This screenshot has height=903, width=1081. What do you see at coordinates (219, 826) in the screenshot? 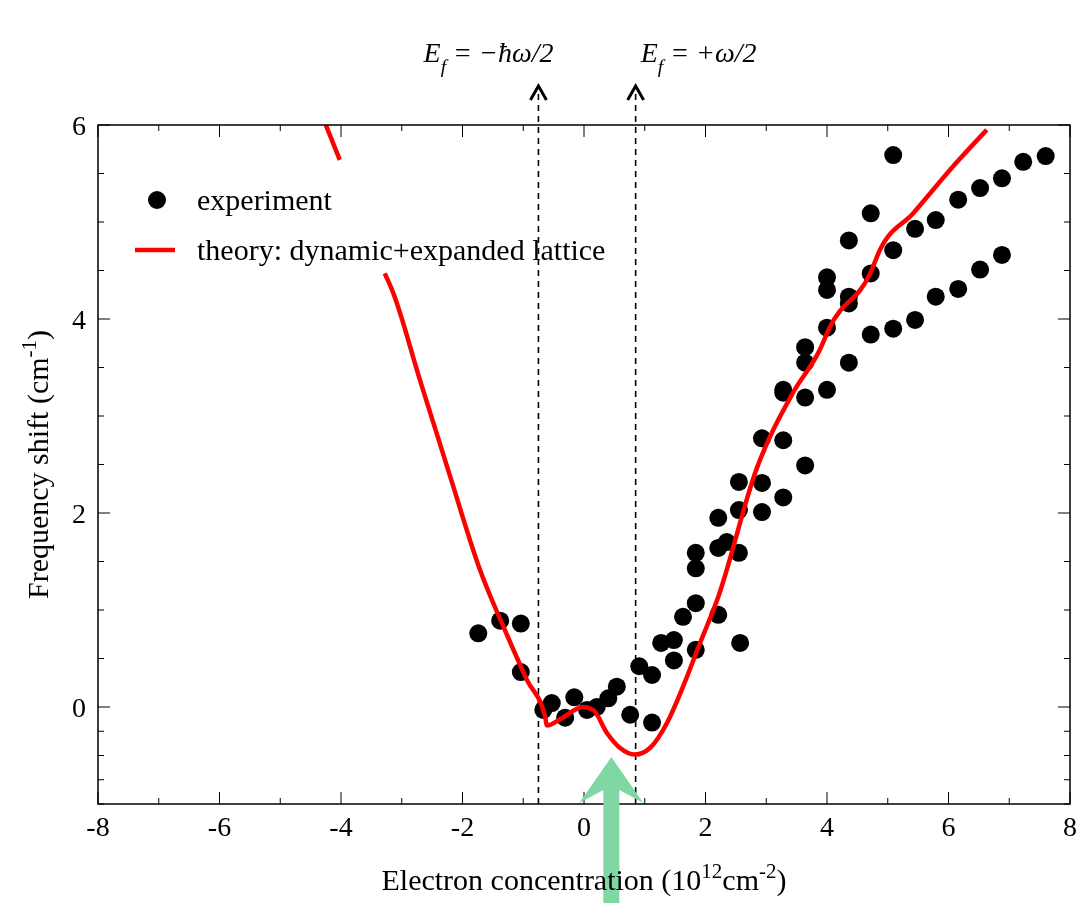
I see `x-tick-label: -6` at bounding box center [219, 826].